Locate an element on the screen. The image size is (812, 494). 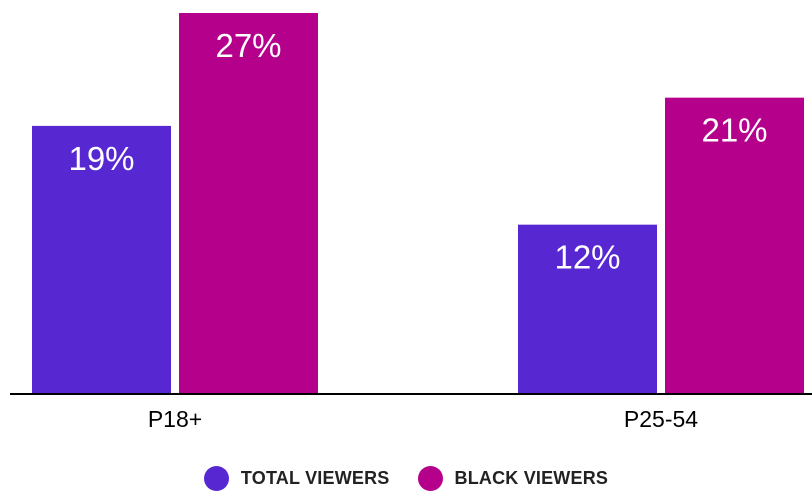
legend-label-total-viewers: TOTAL VIEWERS is located at coordinates (315, 478).